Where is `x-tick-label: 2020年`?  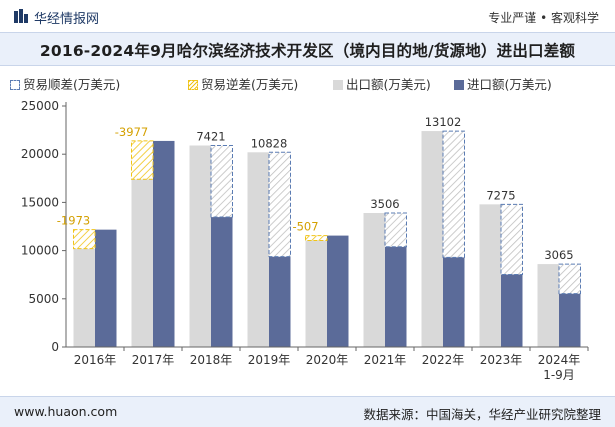
x-tick-label: 2020年 is located at coordinates (327, 360).